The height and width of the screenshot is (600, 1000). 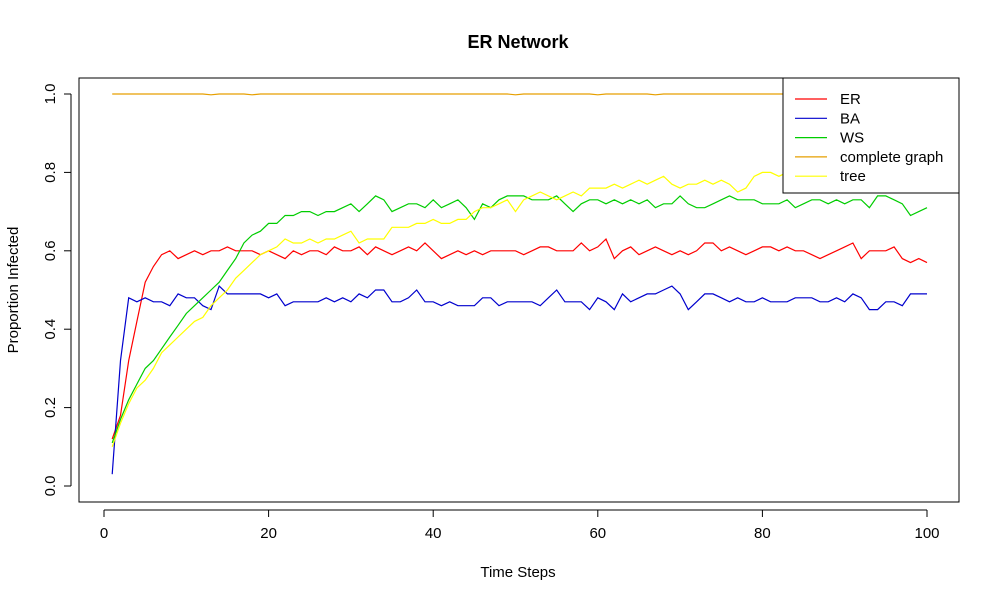 What do you see at coordinates (850, 99) in the screenshot?
I see `legend-label: ER` at bounding box center [850, 99].